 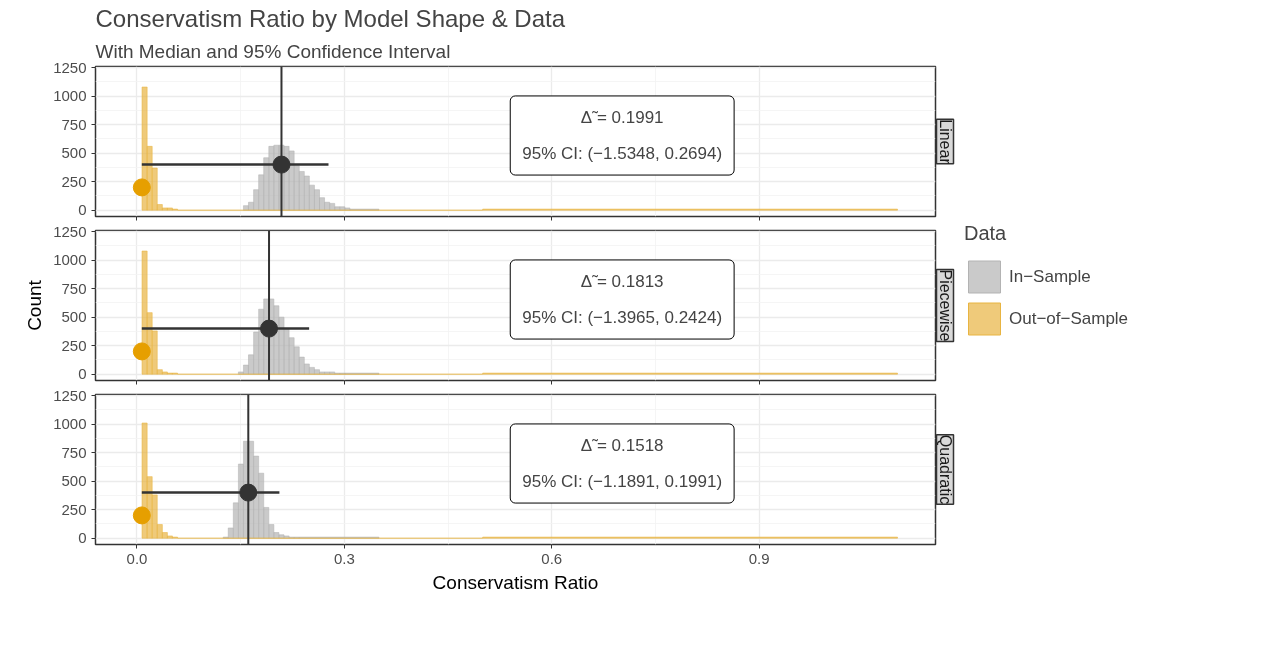 What do you see at coordinates (1050, 276) in the screenshot?
I see `legend-label: In−Sample` at bounding box center [1050, 276].